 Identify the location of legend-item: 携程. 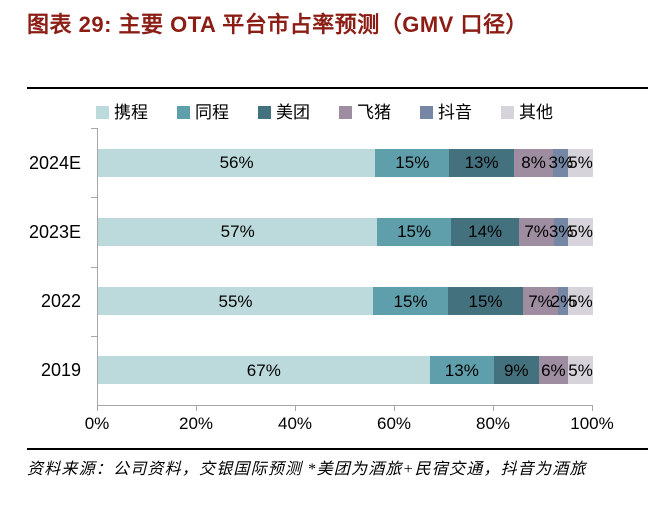
(122, 112).